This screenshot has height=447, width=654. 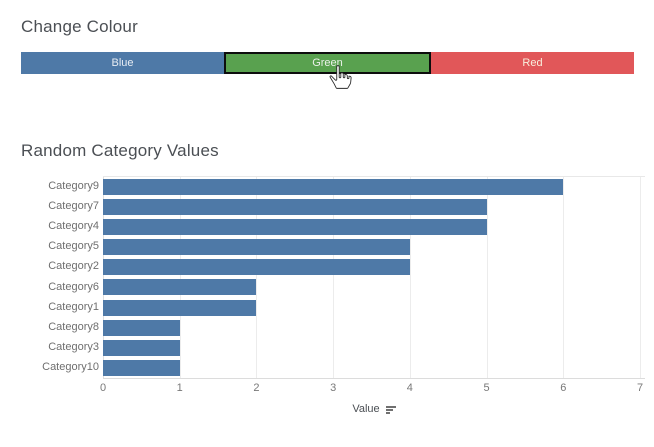 What do you see at coordinates (256, 388) in the screenshot?
I see `x-tick-2: 2` at bounding box center [256, 388].